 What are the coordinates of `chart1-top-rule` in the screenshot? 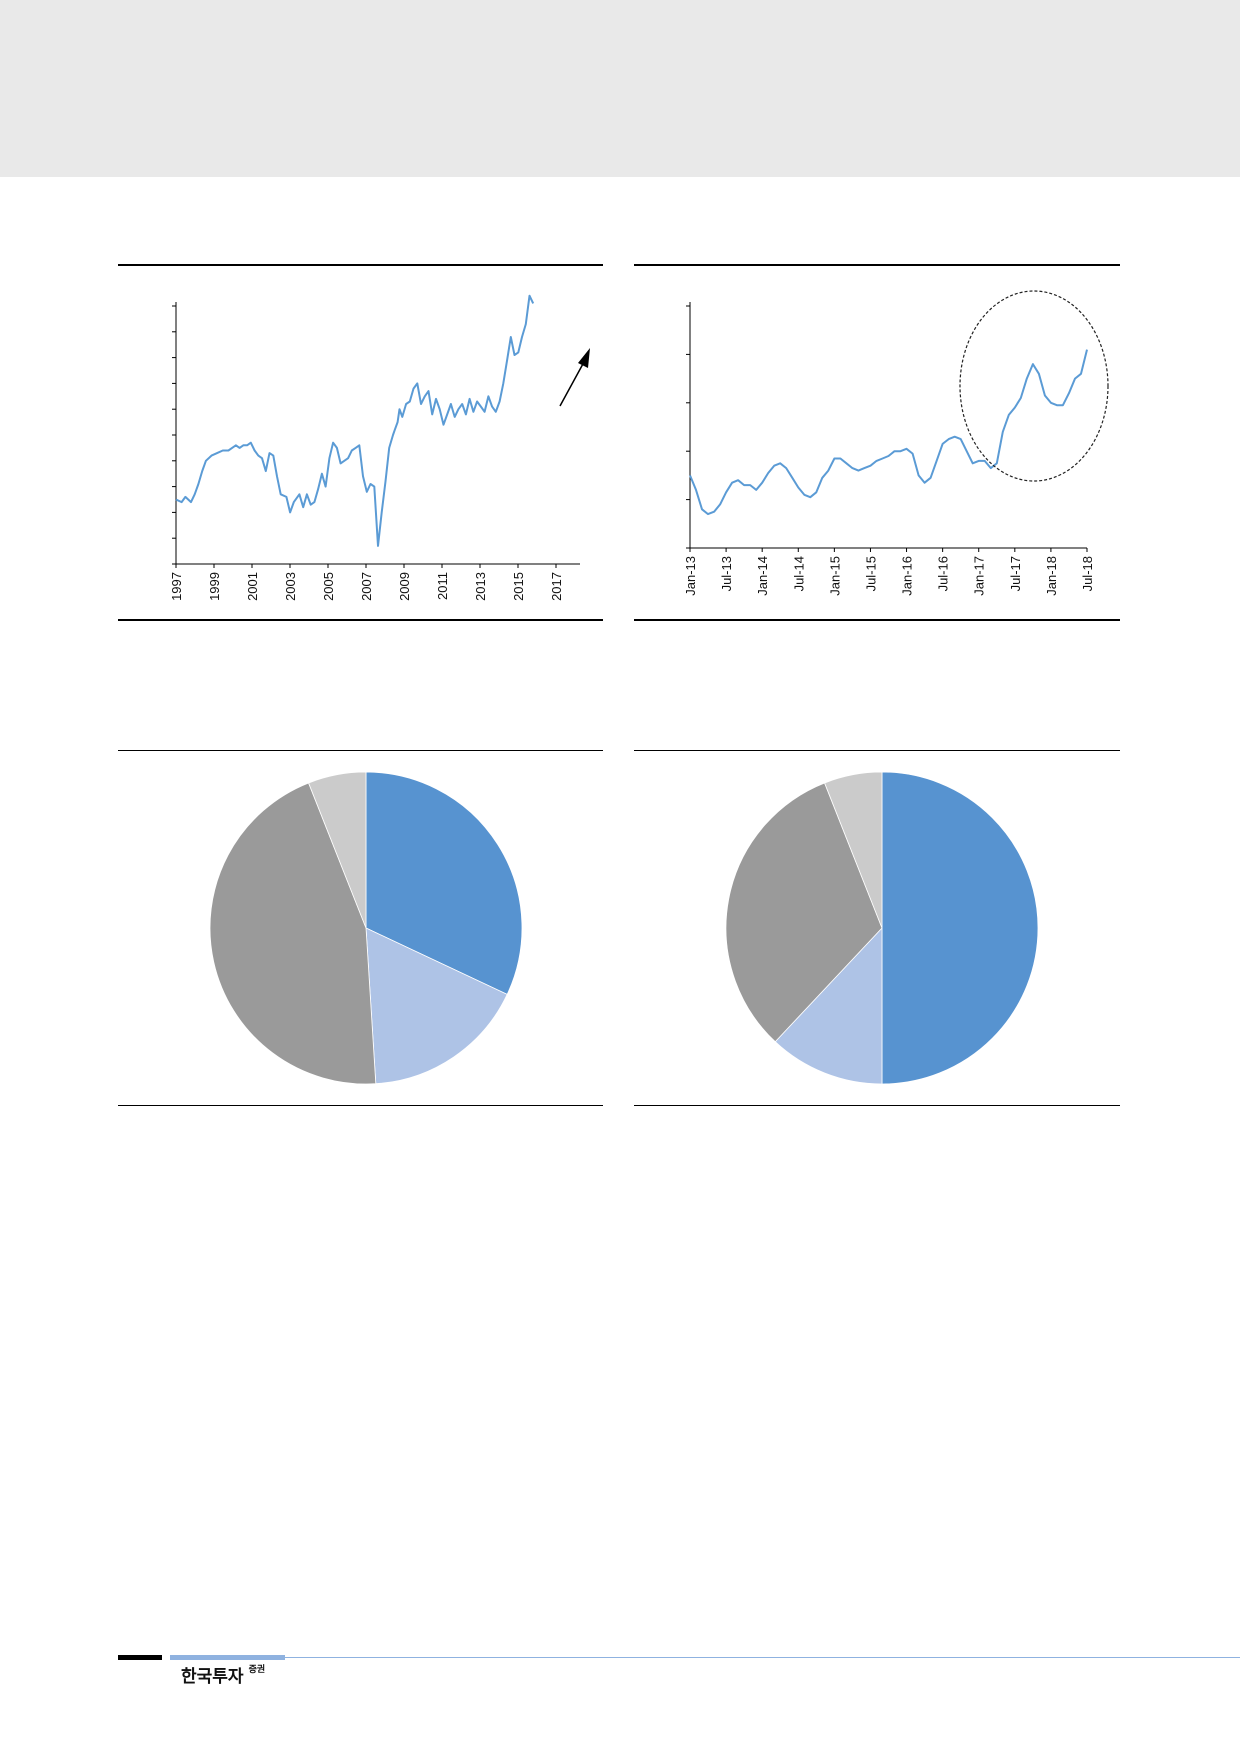 It's located at (360, 265).